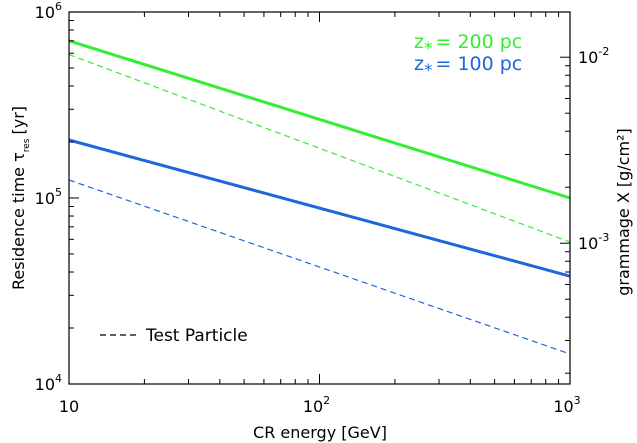 The width and height of the screenshot is (637, 443). I want to click on x-tick-label-1: 10², so click(316, 405).